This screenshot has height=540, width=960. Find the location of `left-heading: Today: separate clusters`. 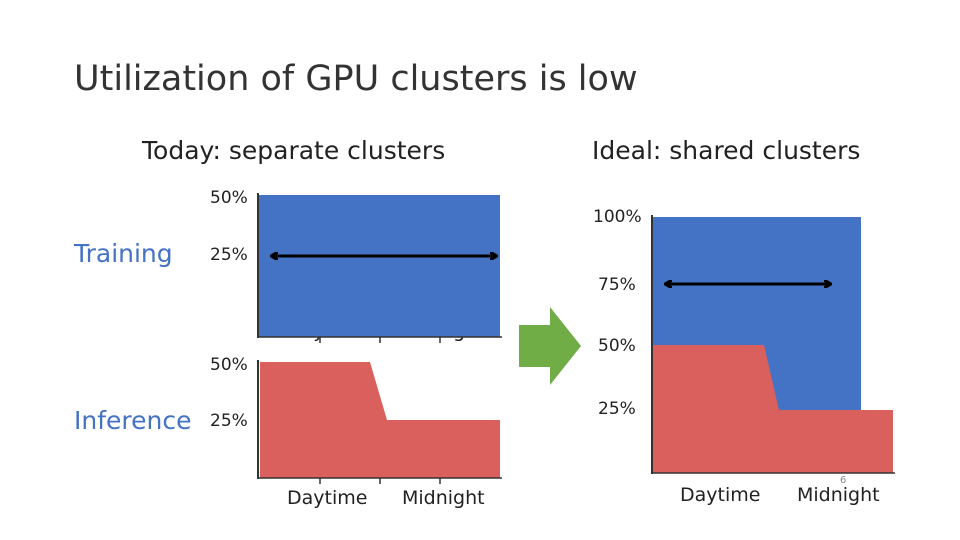

left-heading: Today: separate clusters is located at coordinates (294, 150).